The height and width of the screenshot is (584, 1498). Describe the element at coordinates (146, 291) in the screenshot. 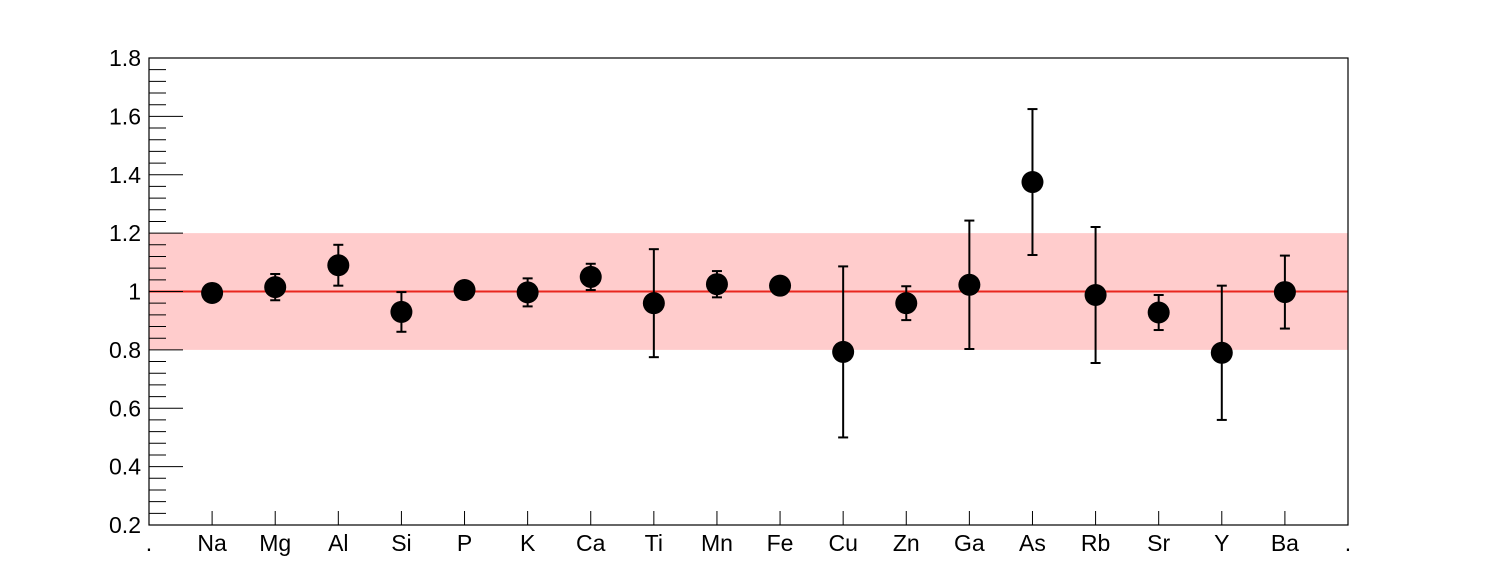

I see `y-axis: 0.2 0.4 0.6 0.8 1 1.2 1.4 1.6 1.8` at that location.